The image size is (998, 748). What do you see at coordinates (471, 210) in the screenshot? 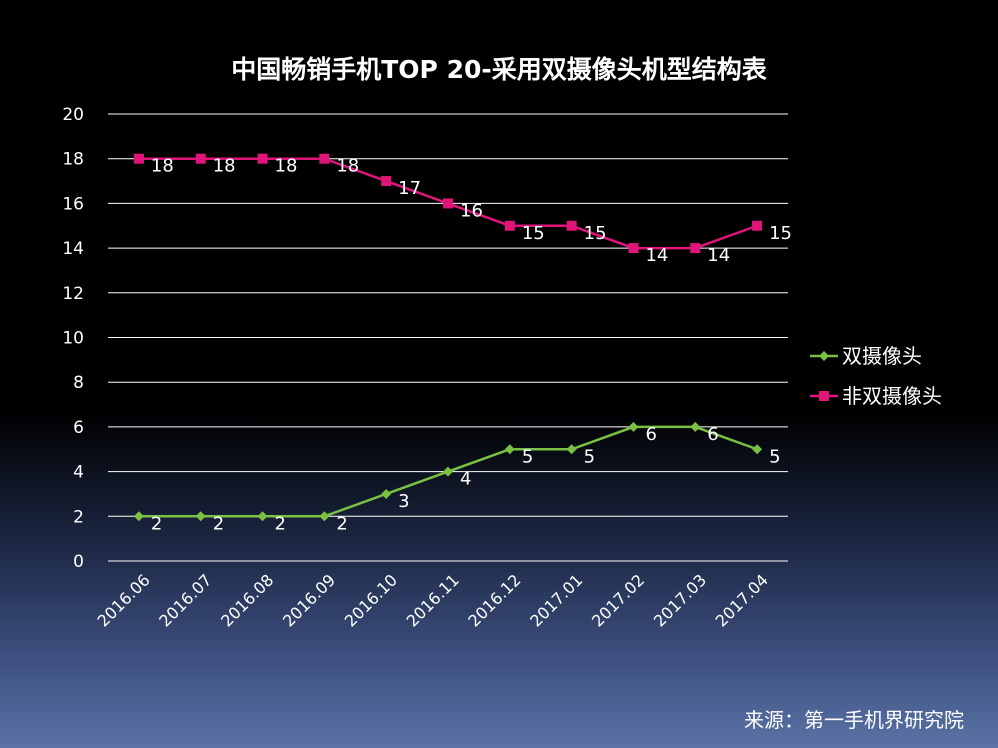
I see `data-label: 16` at bounding box center [471, 210].